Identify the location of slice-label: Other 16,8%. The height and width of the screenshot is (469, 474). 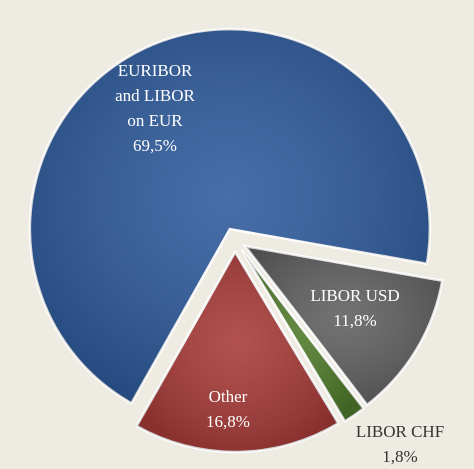
(228, 409).